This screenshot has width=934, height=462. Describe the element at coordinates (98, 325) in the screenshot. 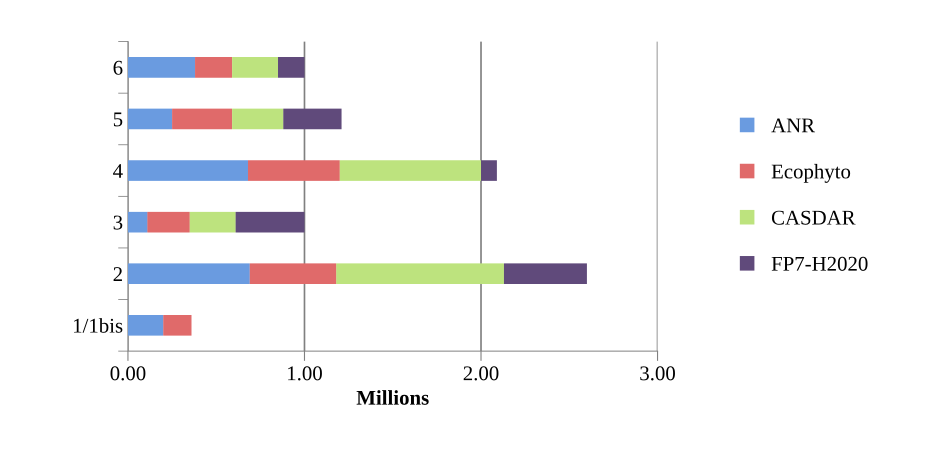

I see `y-tick-label: 1/1bis` at that location.